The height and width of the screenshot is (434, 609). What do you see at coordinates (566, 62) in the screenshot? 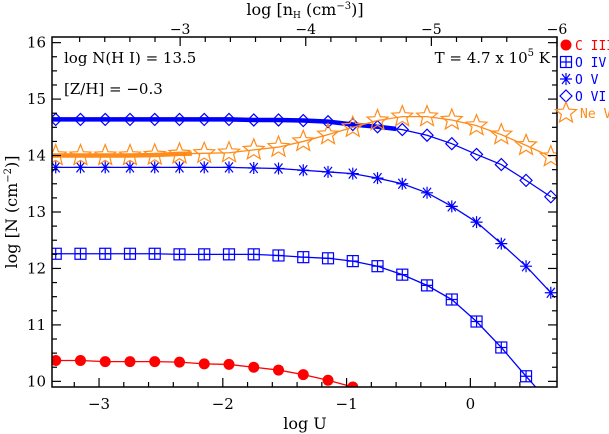
I see `legend-marker` at bounding box center [566, 62].